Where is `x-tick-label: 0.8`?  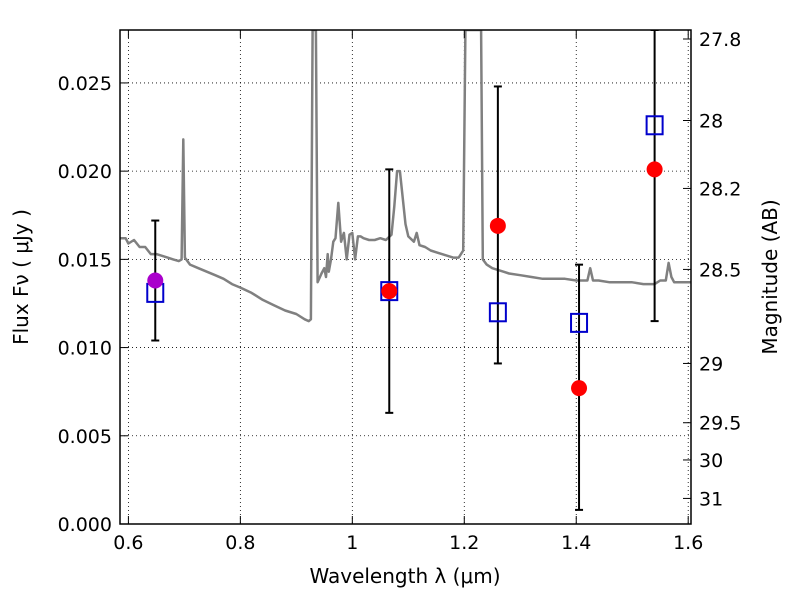
x-tick-label: 0.8 is located at coordinates (240, 543).